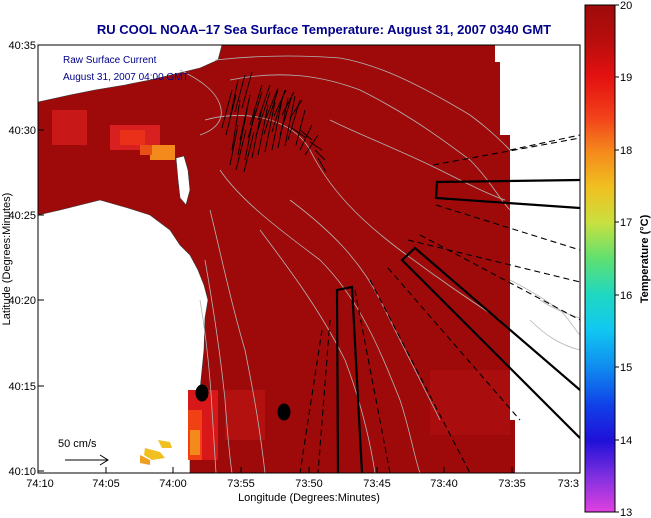 Image resolution: width=651 pixels, height=518 pixels. I want to click on x-axis-label: Longitude (Degrees:Minutes), so click(309, 498).